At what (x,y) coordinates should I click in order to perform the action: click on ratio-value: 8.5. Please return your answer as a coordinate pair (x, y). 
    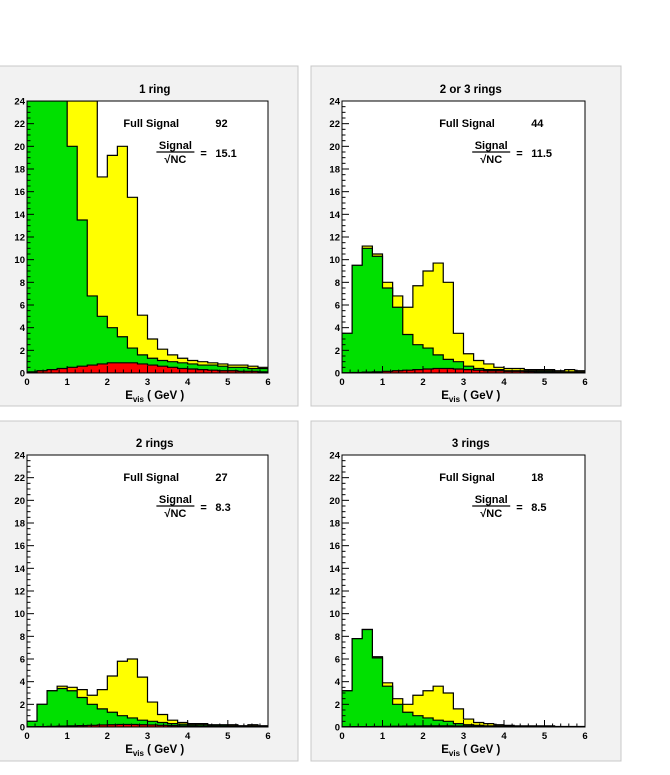
    Looking at the image, I should click on (538, 508).